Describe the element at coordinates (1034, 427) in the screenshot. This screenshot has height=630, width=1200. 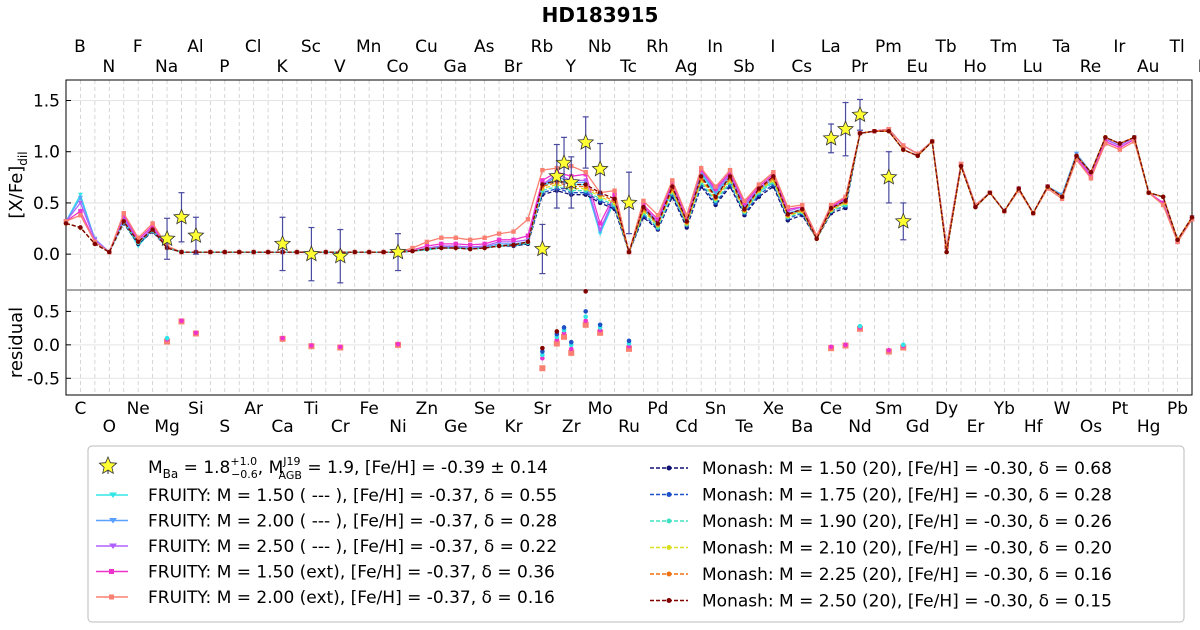
I see `element-label-bottom: Hf` at that location.